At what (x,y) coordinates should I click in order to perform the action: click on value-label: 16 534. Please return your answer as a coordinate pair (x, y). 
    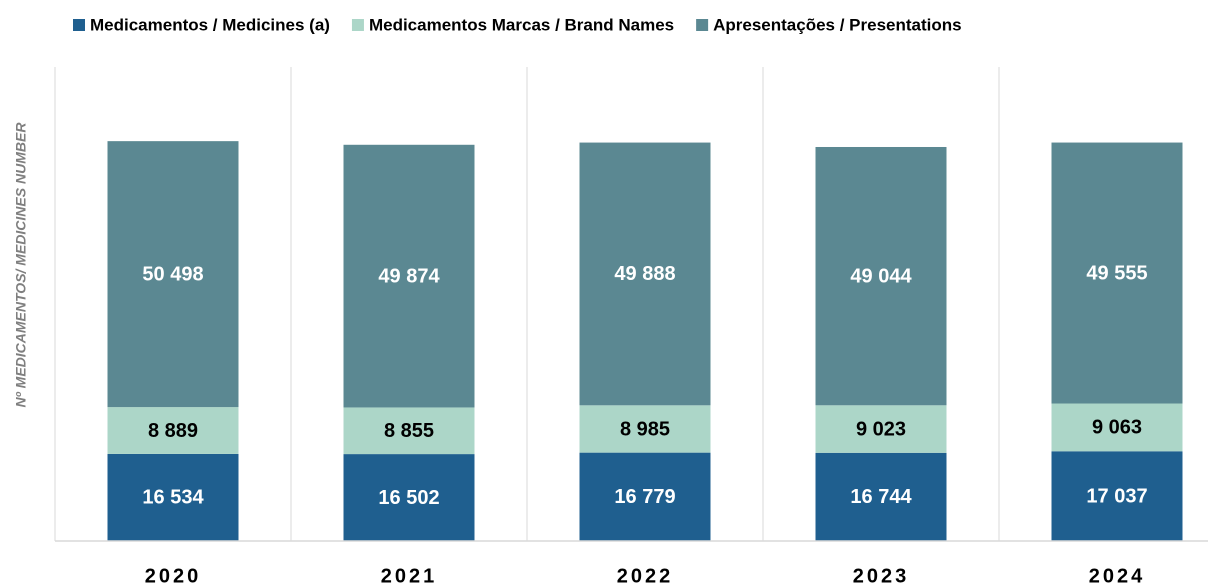
    Looking at the image, I should click on (173, 498).